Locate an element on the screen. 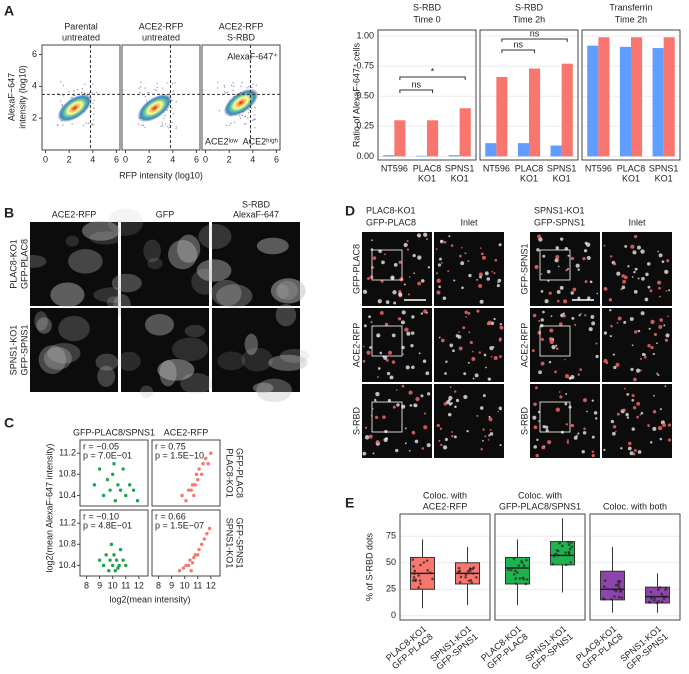  y-tick-label: 2 is located at coordinates (34, 118).